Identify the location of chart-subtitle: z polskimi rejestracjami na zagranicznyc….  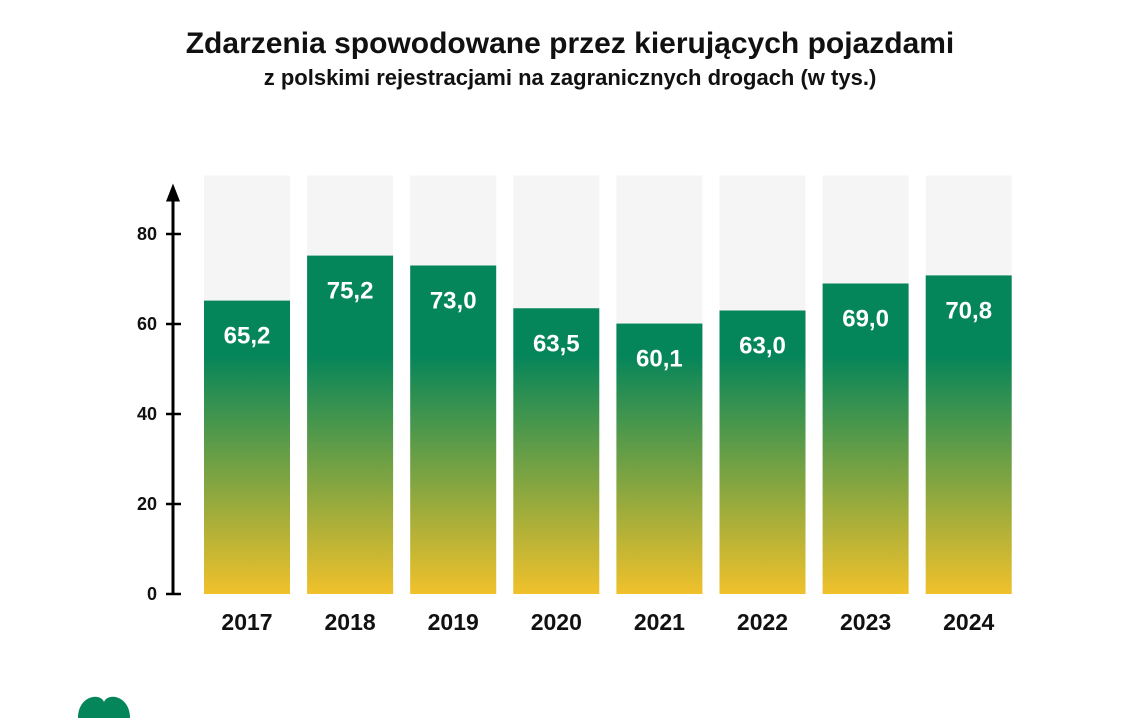
(570, 77).